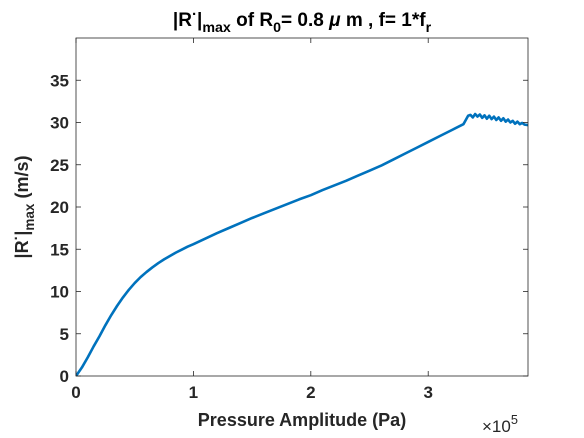 Image resolution: width=584 pixels, height=438 pixels. What do you see at coordinates (29, 217) in the screenshot?
I see `y-axis-label-part-3: max` at bounding box center [29, 217].